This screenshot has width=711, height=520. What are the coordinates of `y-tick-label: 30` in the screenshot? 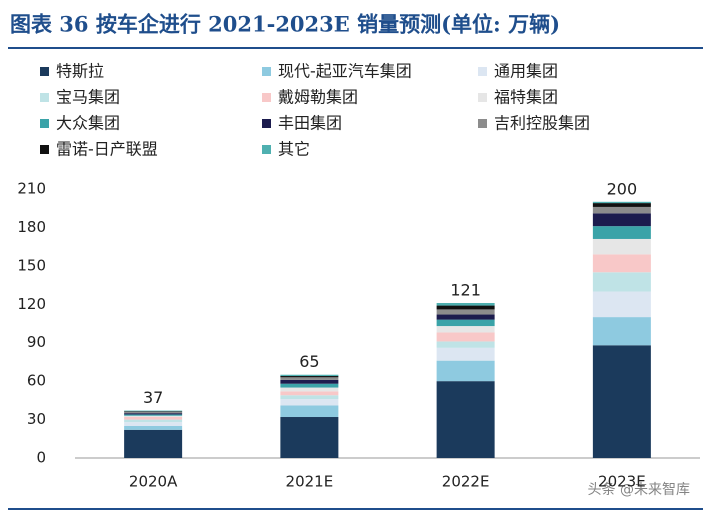 It's located at (36, 419).